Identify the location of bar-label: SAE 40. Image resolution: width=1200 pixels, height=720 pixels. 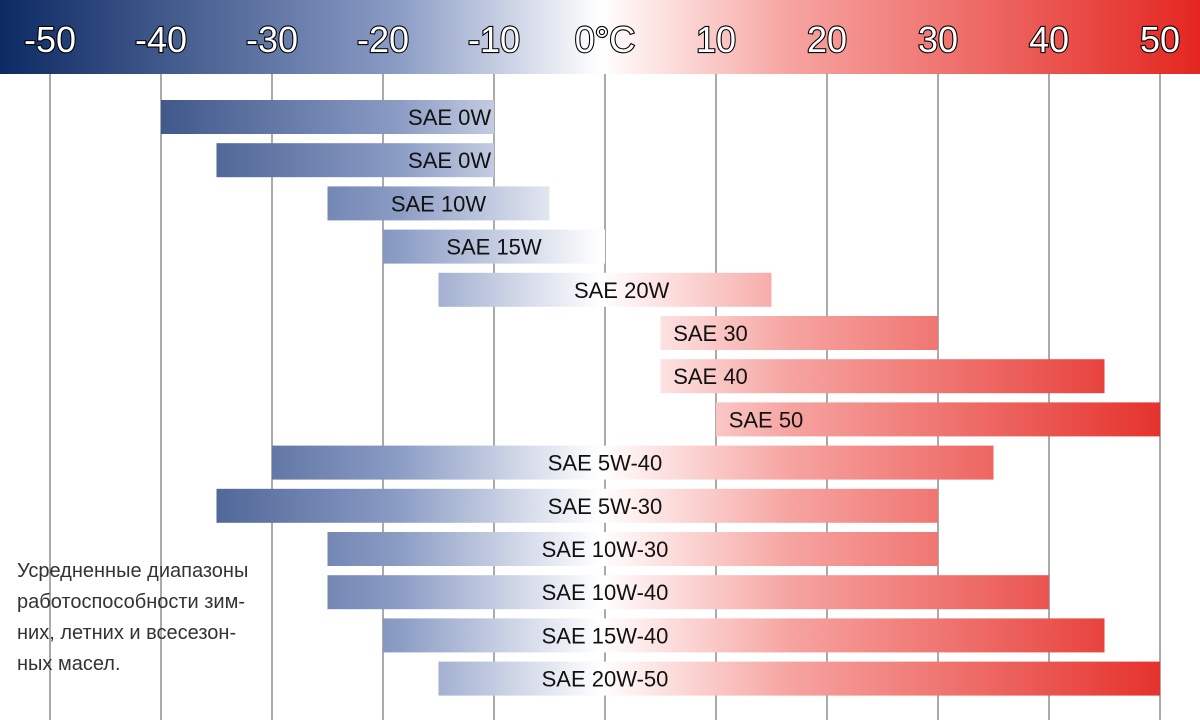
(710, 376).